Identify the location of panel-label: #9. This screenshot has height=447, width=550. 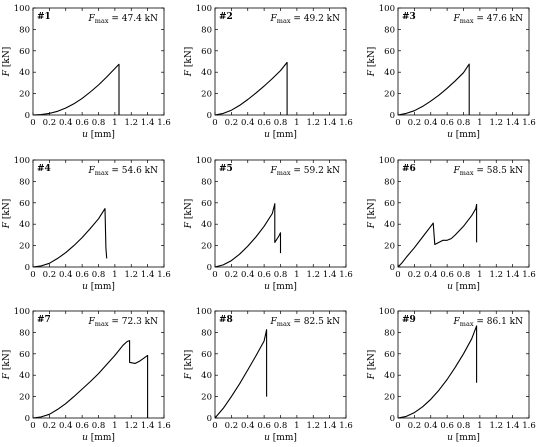
(409, 320).